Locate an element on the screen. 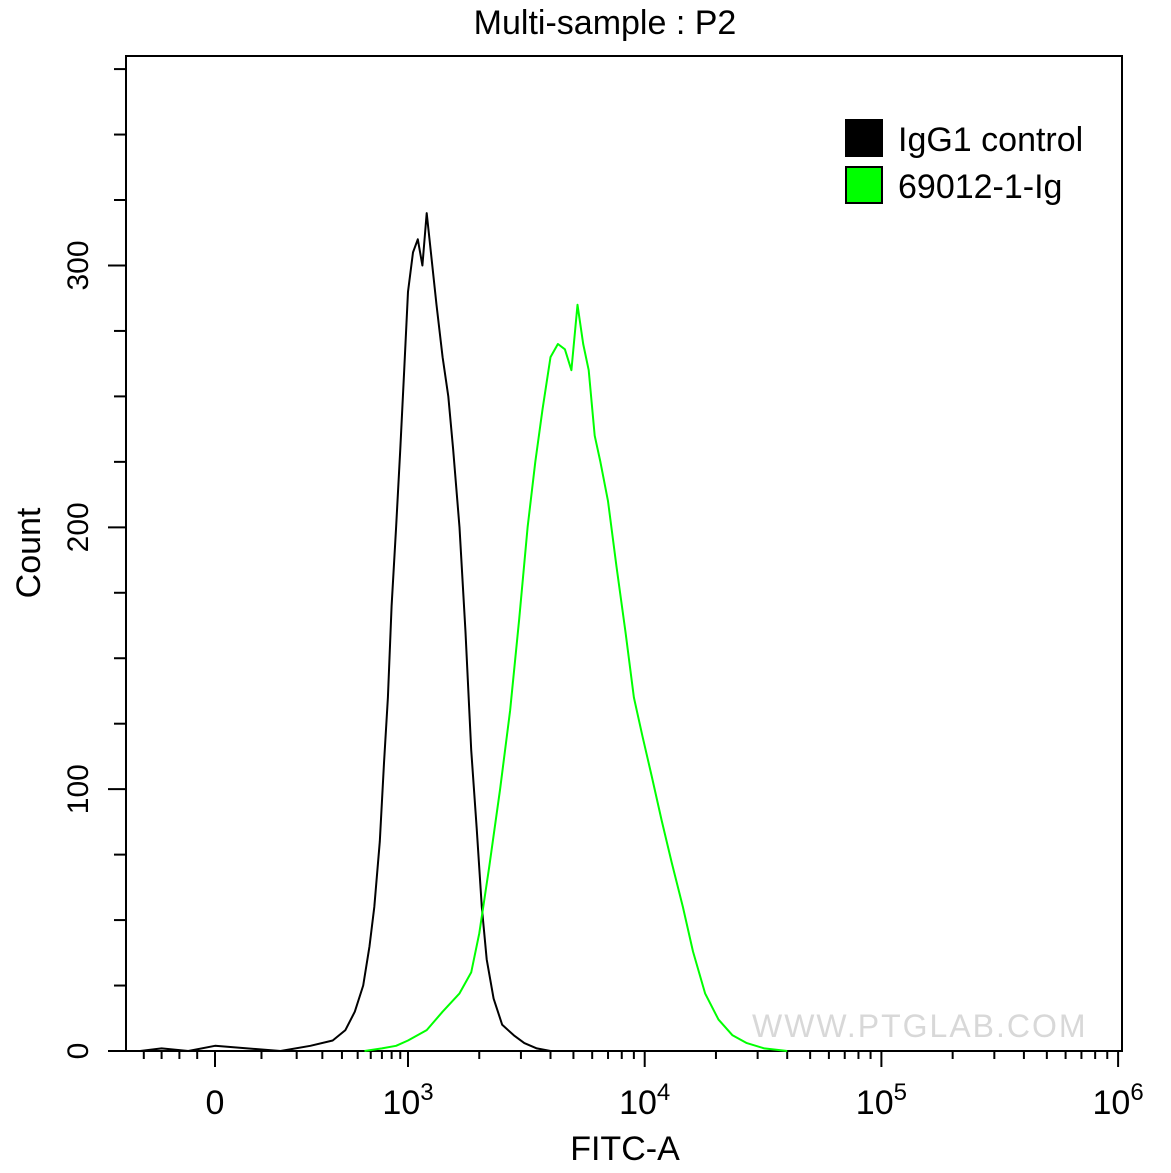 The width and height of the screenshot is (1171, 1173). x-tick-label: 10³ is located at coordinates (407, 1100).